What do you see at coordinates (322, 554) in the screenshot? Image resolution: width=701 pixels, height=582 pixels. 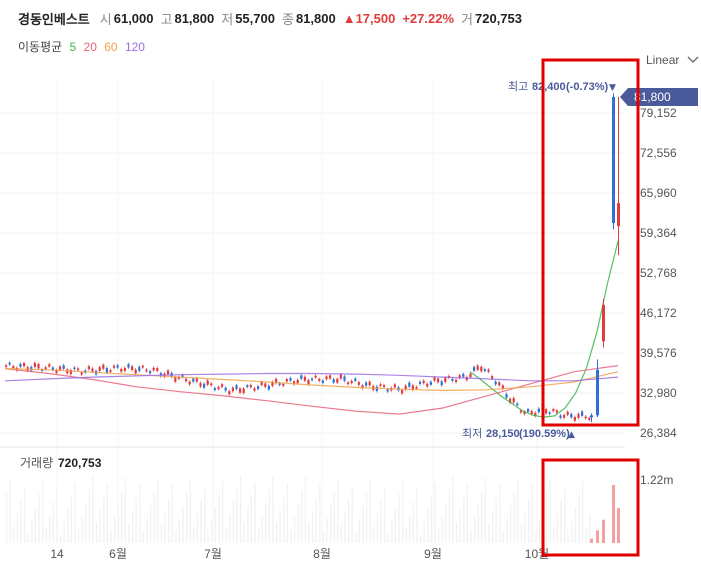 I see `x-tick-label: 8월` at bounding box center [322, 554].